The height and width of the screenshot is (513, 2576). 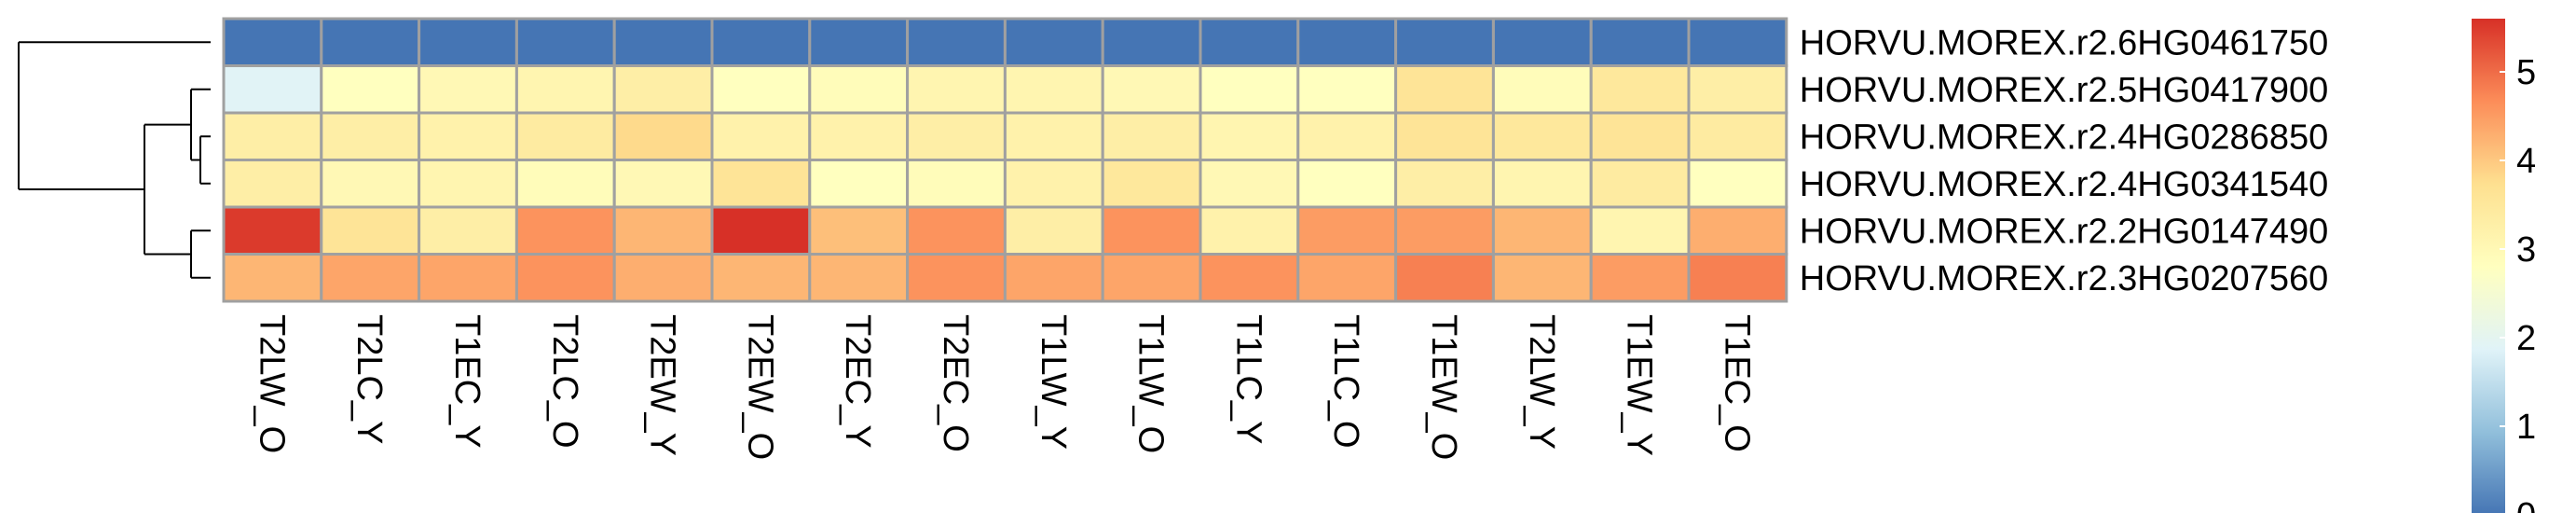 I want to click on column-label: T2EC_O, so click(x=955, y=383).